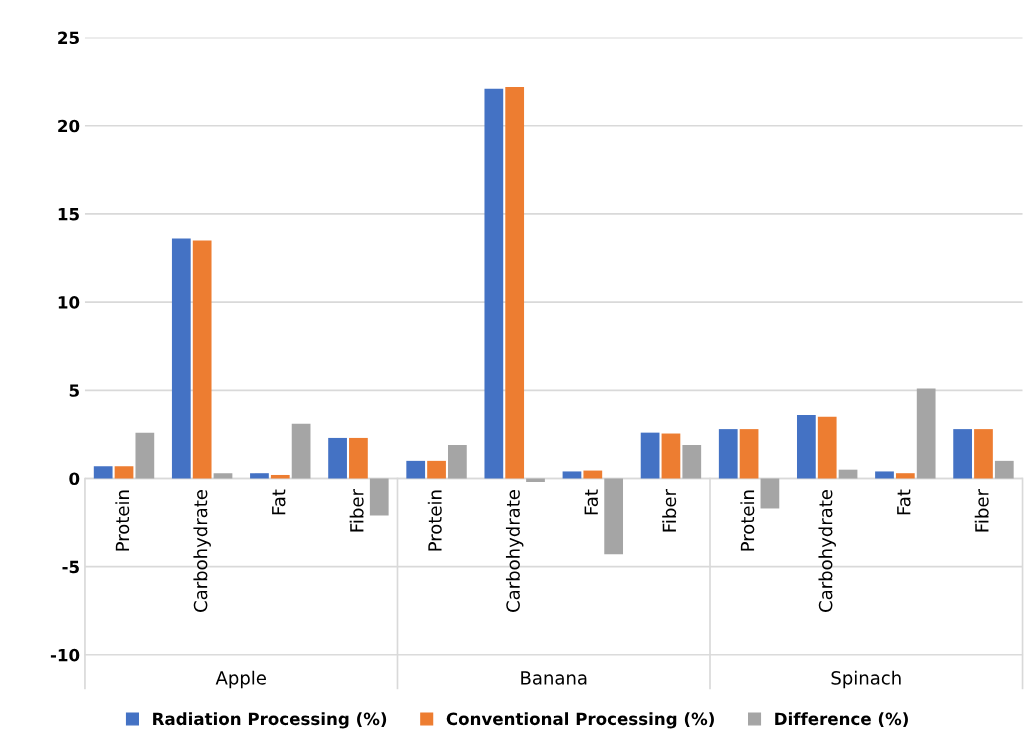 This screenshot has width=1036, height=751. Describe the element at coordinates (74, 479) in the screenshot. I see `y-tick-label: 0` at that location.